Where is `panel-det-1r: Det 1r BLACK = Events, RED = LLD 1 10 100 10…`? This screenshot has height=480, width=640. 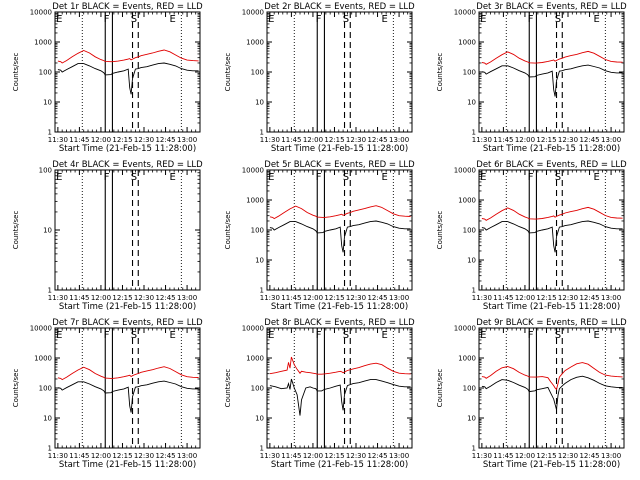 panel-det-1r: Det 1r BLACK = Events, RED = LLD 1 10 100 10… is located at coordinates (107, 78).